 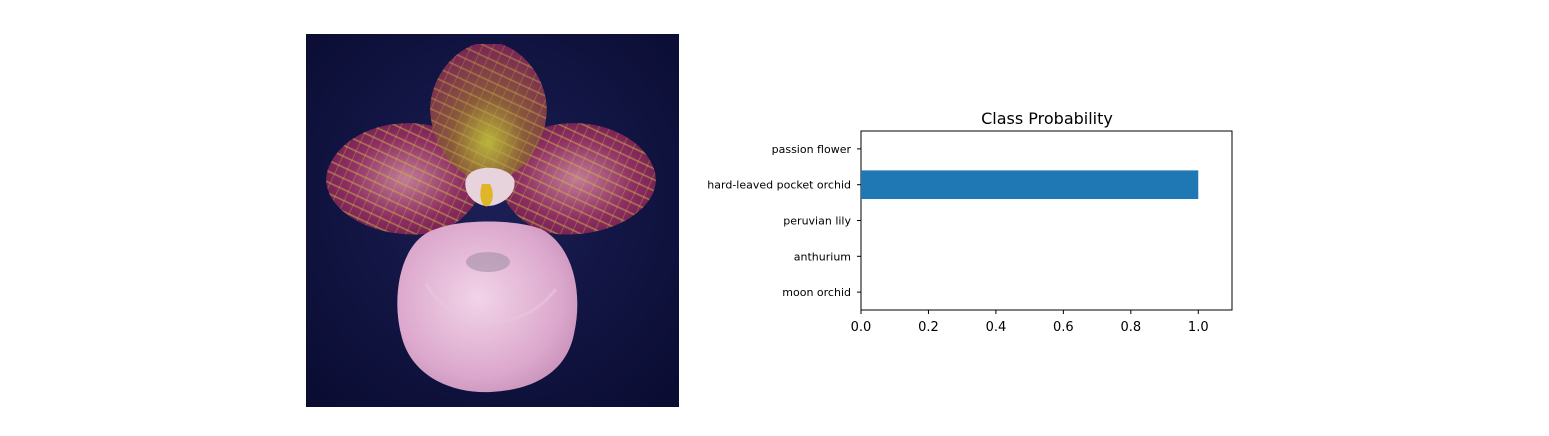 What do you see at coordinates (822, 256) in the screenshot?
I see `y-tick-label: anthurium` at bounding box center [822, 256].